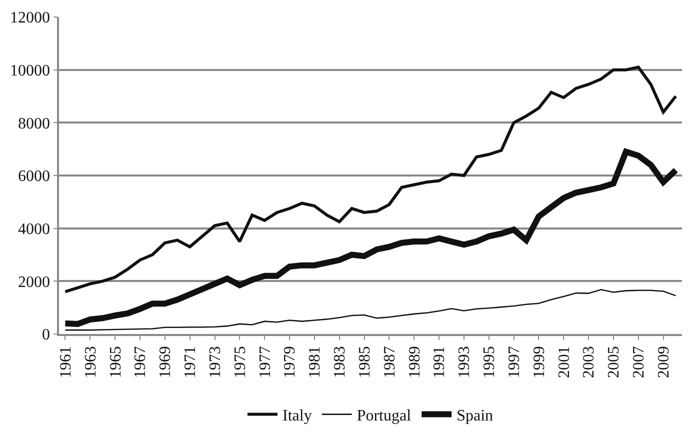 This screenshot has height=441, width=692. Describe the element at coordinates (365, 362) in the screenshot. I see `x-tick-label: 1985` at that location.